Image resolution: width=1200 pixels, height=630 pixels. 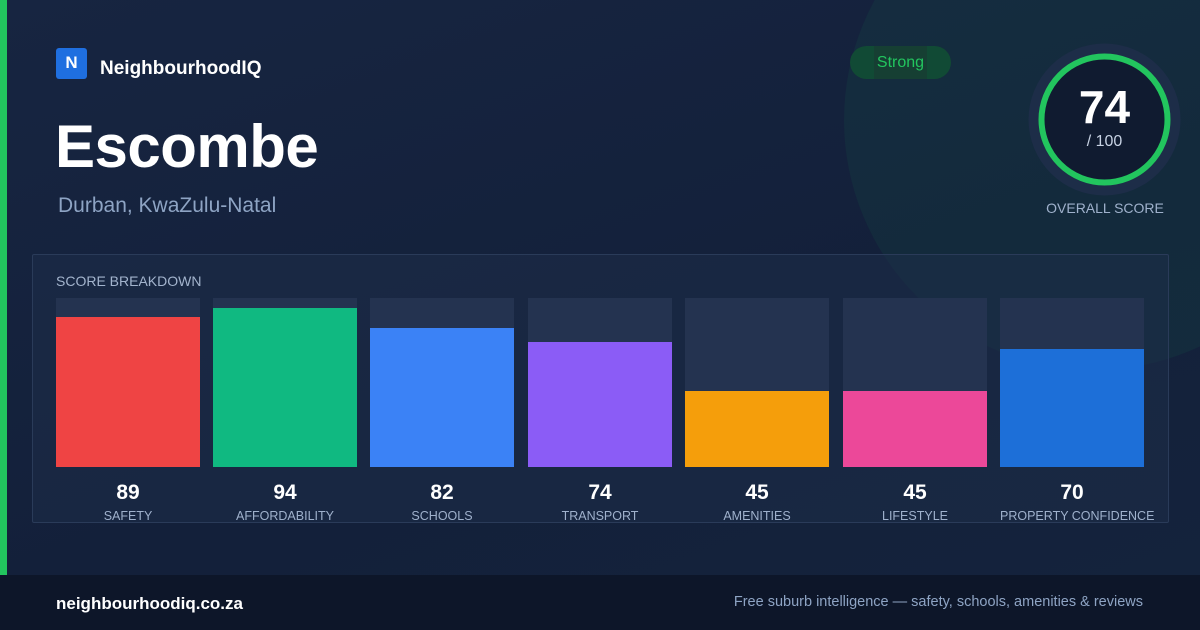 I want to click on suburb-location: Durban, KwaZulu-Natal, so click(x=167, y=205).